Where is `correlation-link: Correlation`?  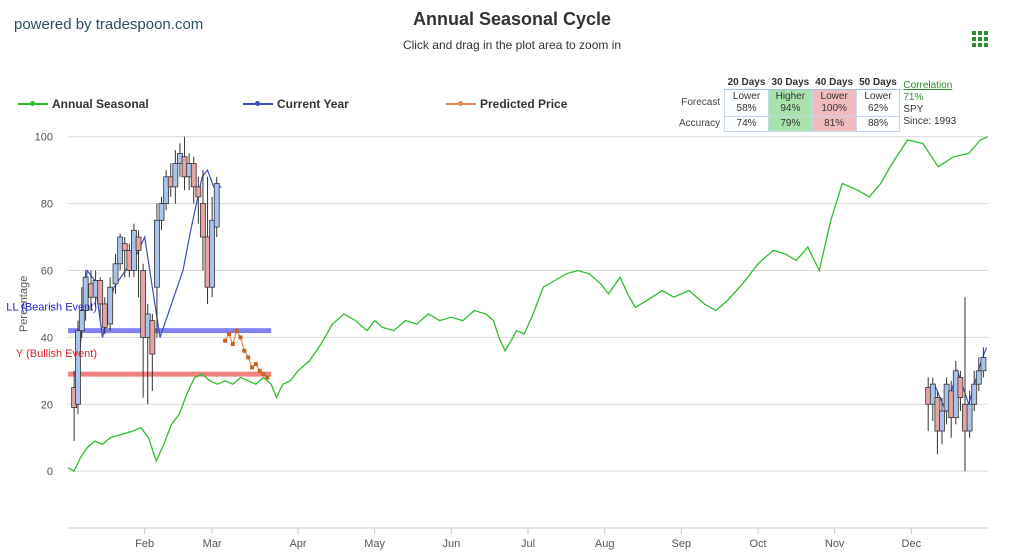
correlation-link: Correlation is located at coordinates (928, 85).